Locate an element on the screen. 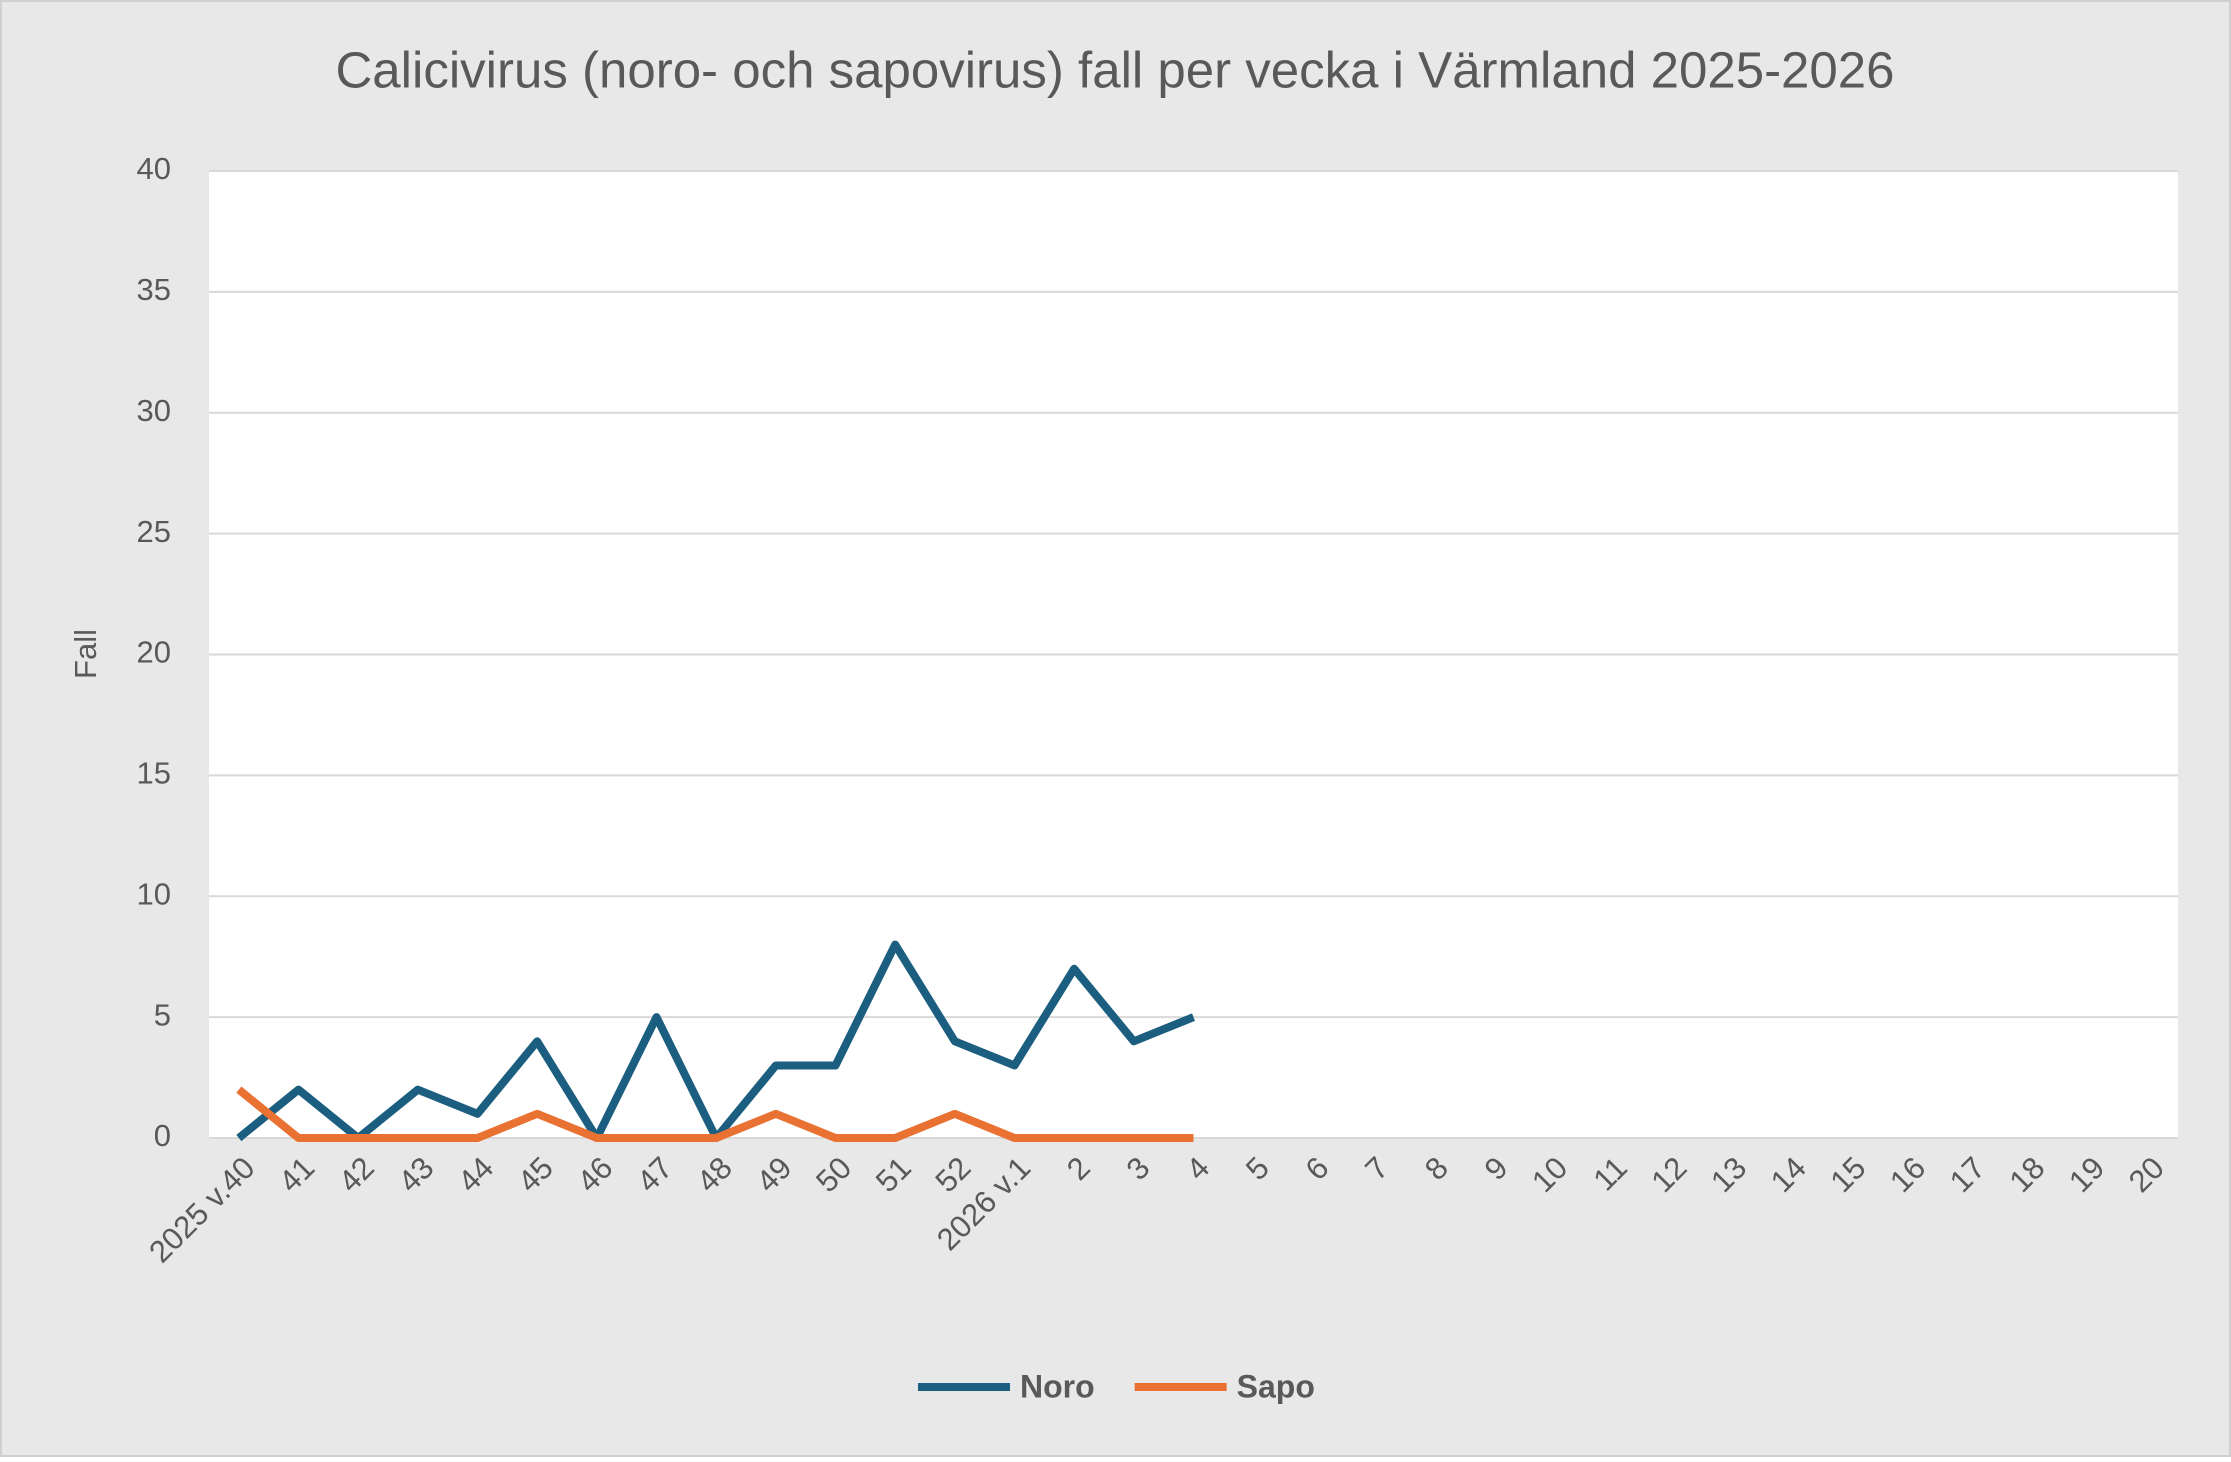 The image size is (2231, 1462). y-tick-label: 30 is located at coordinates (154, 410).